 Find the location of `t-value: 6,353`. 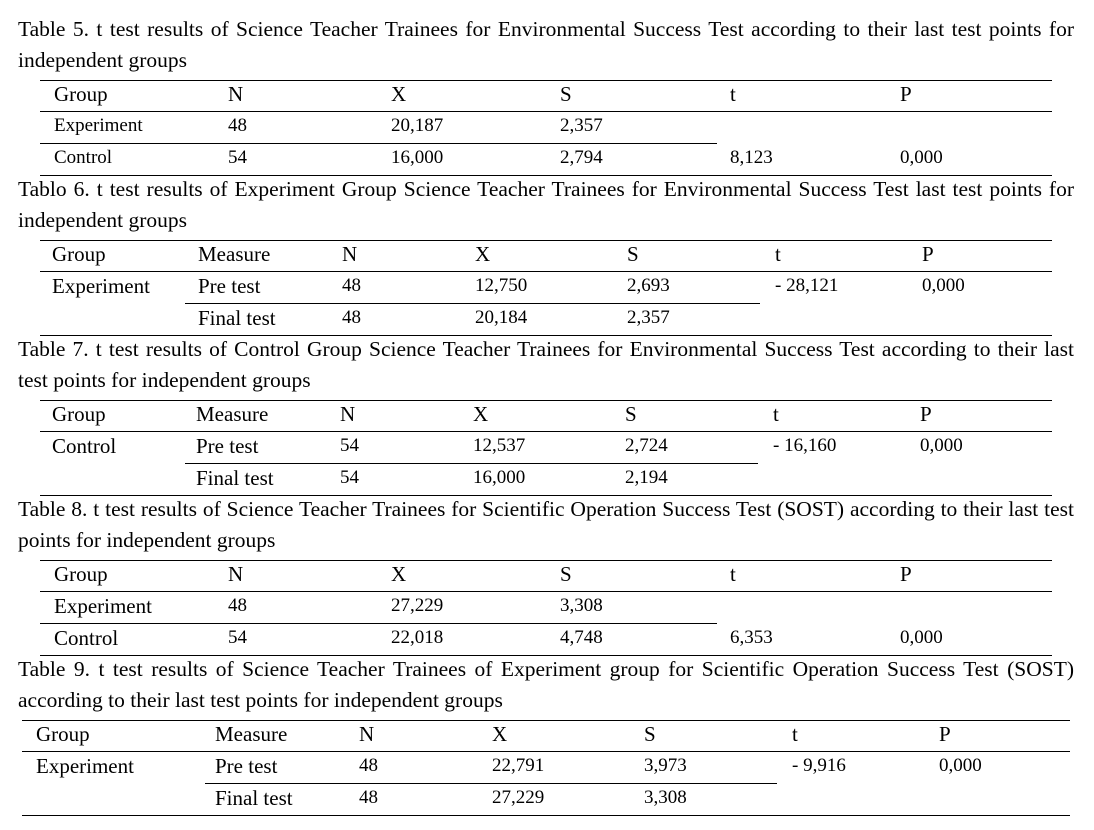

t-value: 6,353 is located at coordinates (751, 637).